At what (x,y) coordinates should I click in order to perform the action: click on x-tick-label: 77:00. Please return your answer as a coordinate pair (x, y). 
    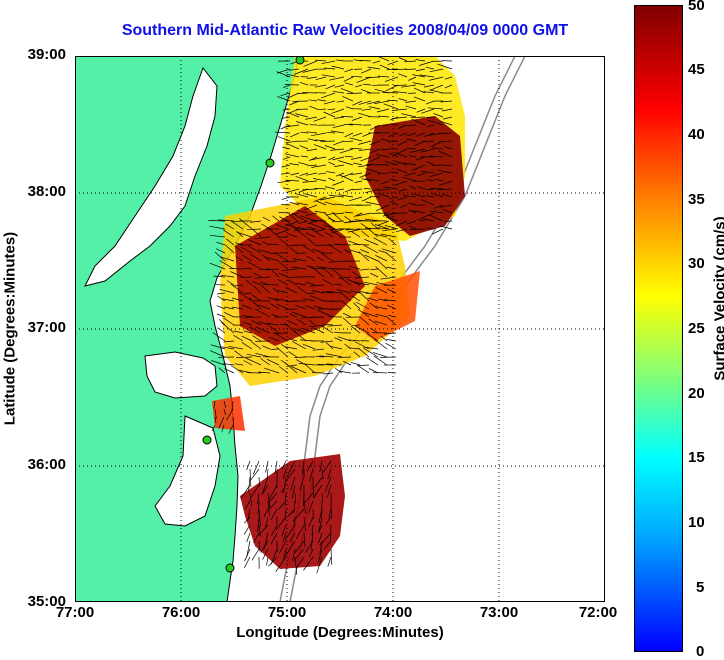
    Looking at the image, I should click on (75, 612).